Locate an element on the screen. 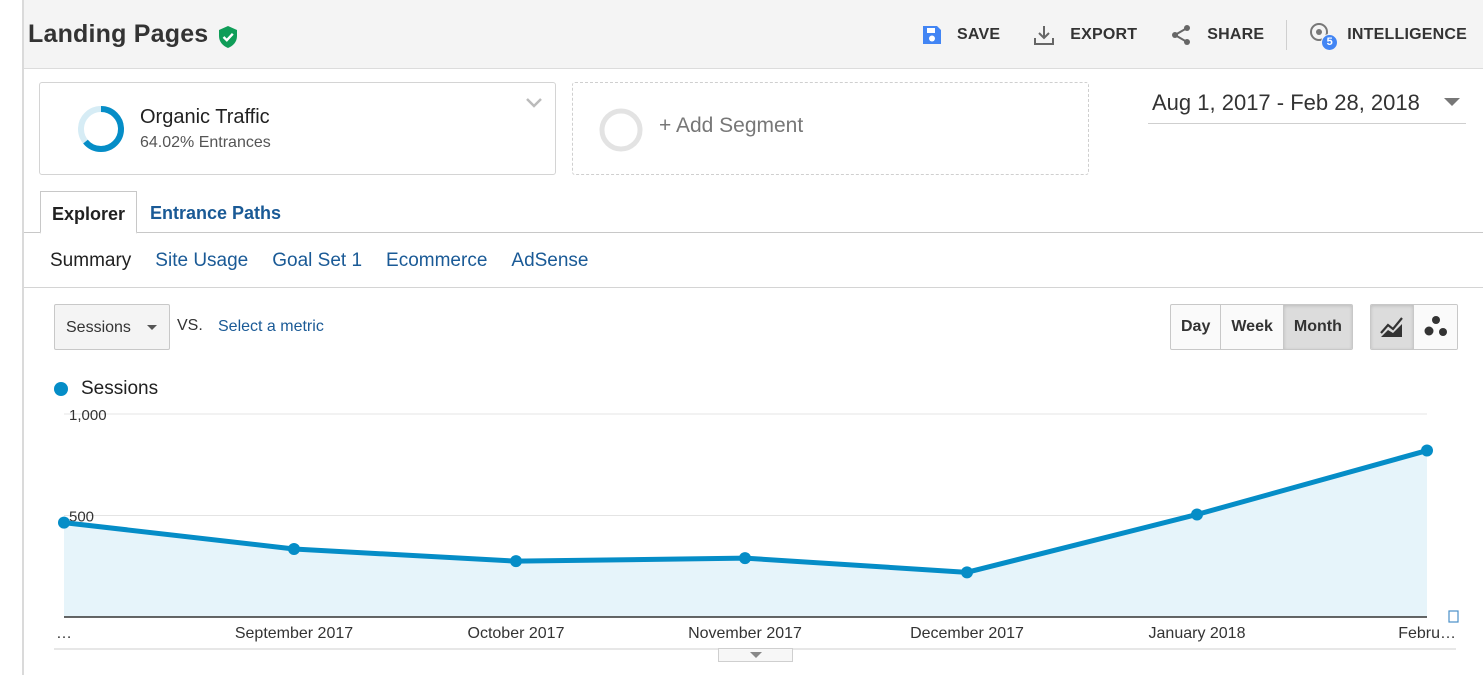  line-chart-icon is located at coordinates (1391, 327).